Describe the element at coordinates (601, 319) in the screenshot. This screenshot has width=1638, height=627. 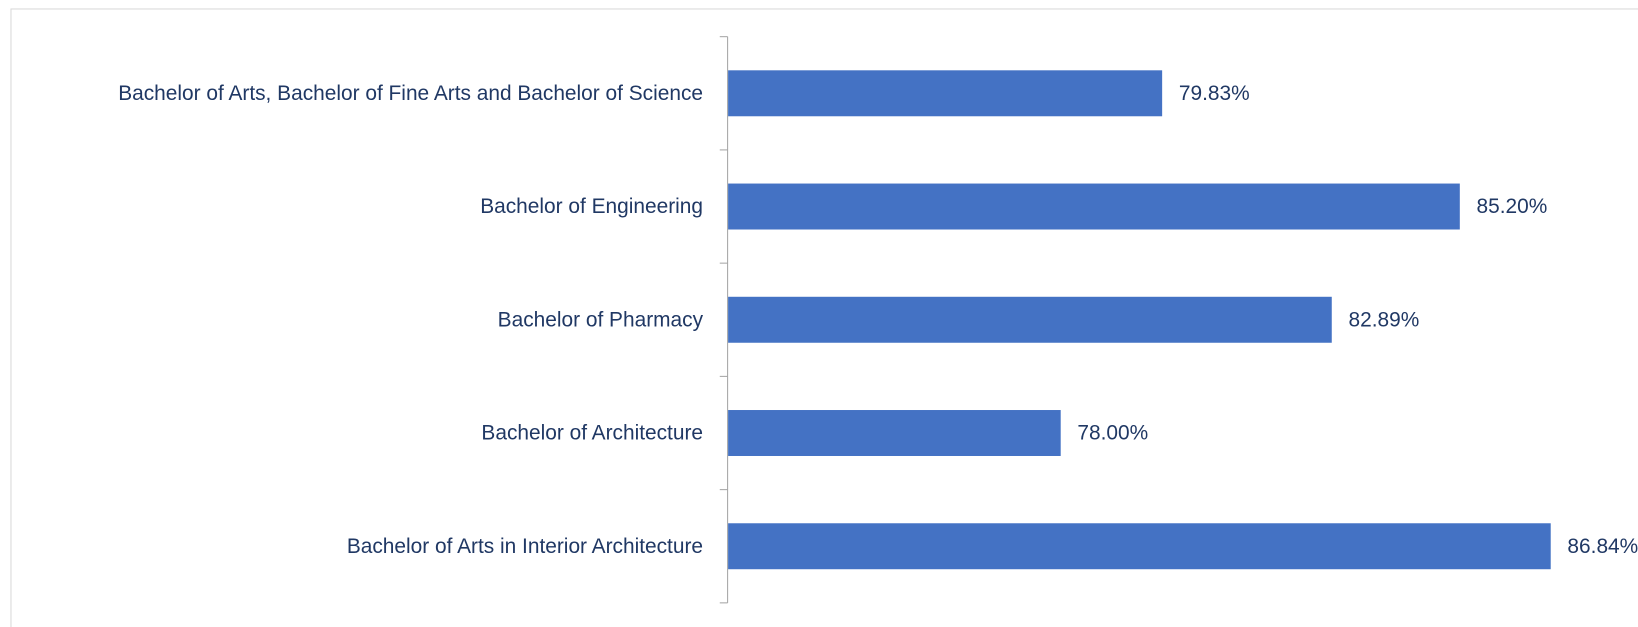
I see `category-label: Bachelor of Pharmacy` at that location.